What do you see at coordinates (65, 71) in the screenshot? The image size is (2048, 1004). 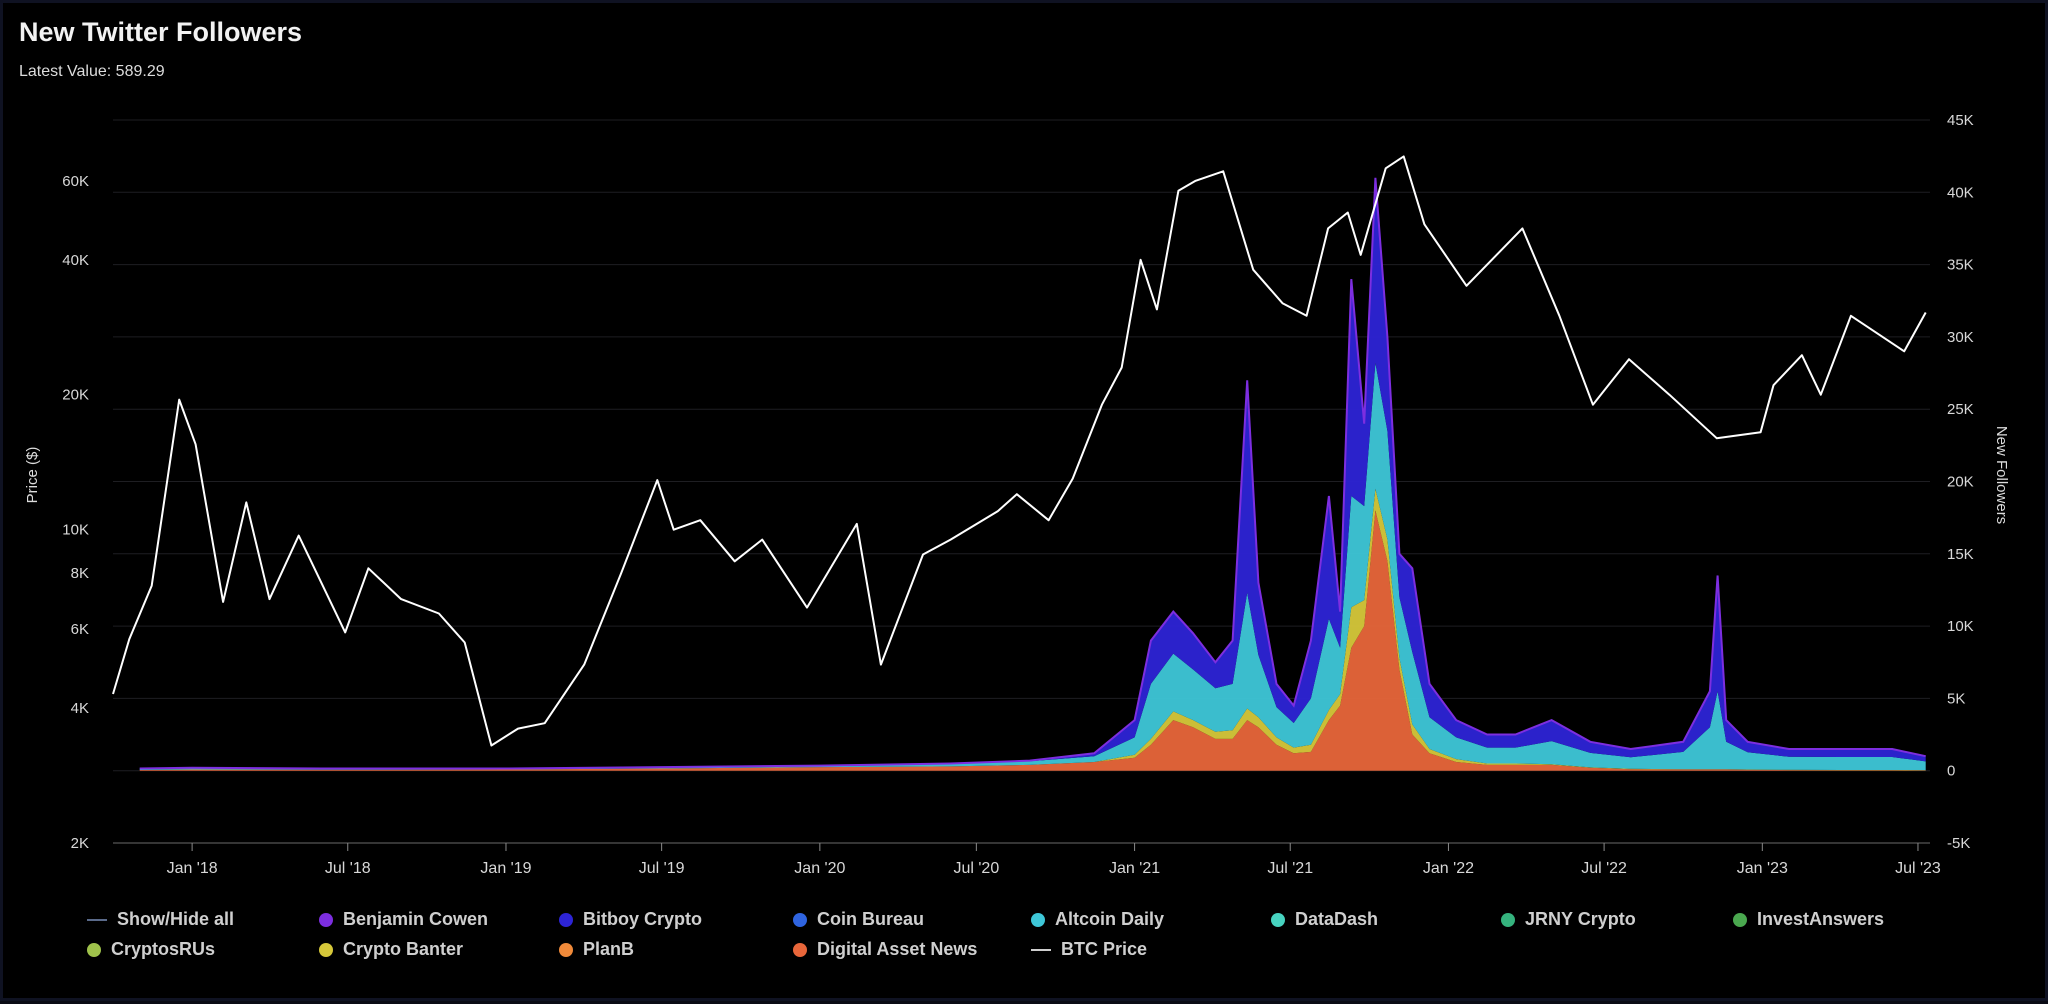 I see `latest-value-label: Latest Value:` at bounding box center [65, 71].